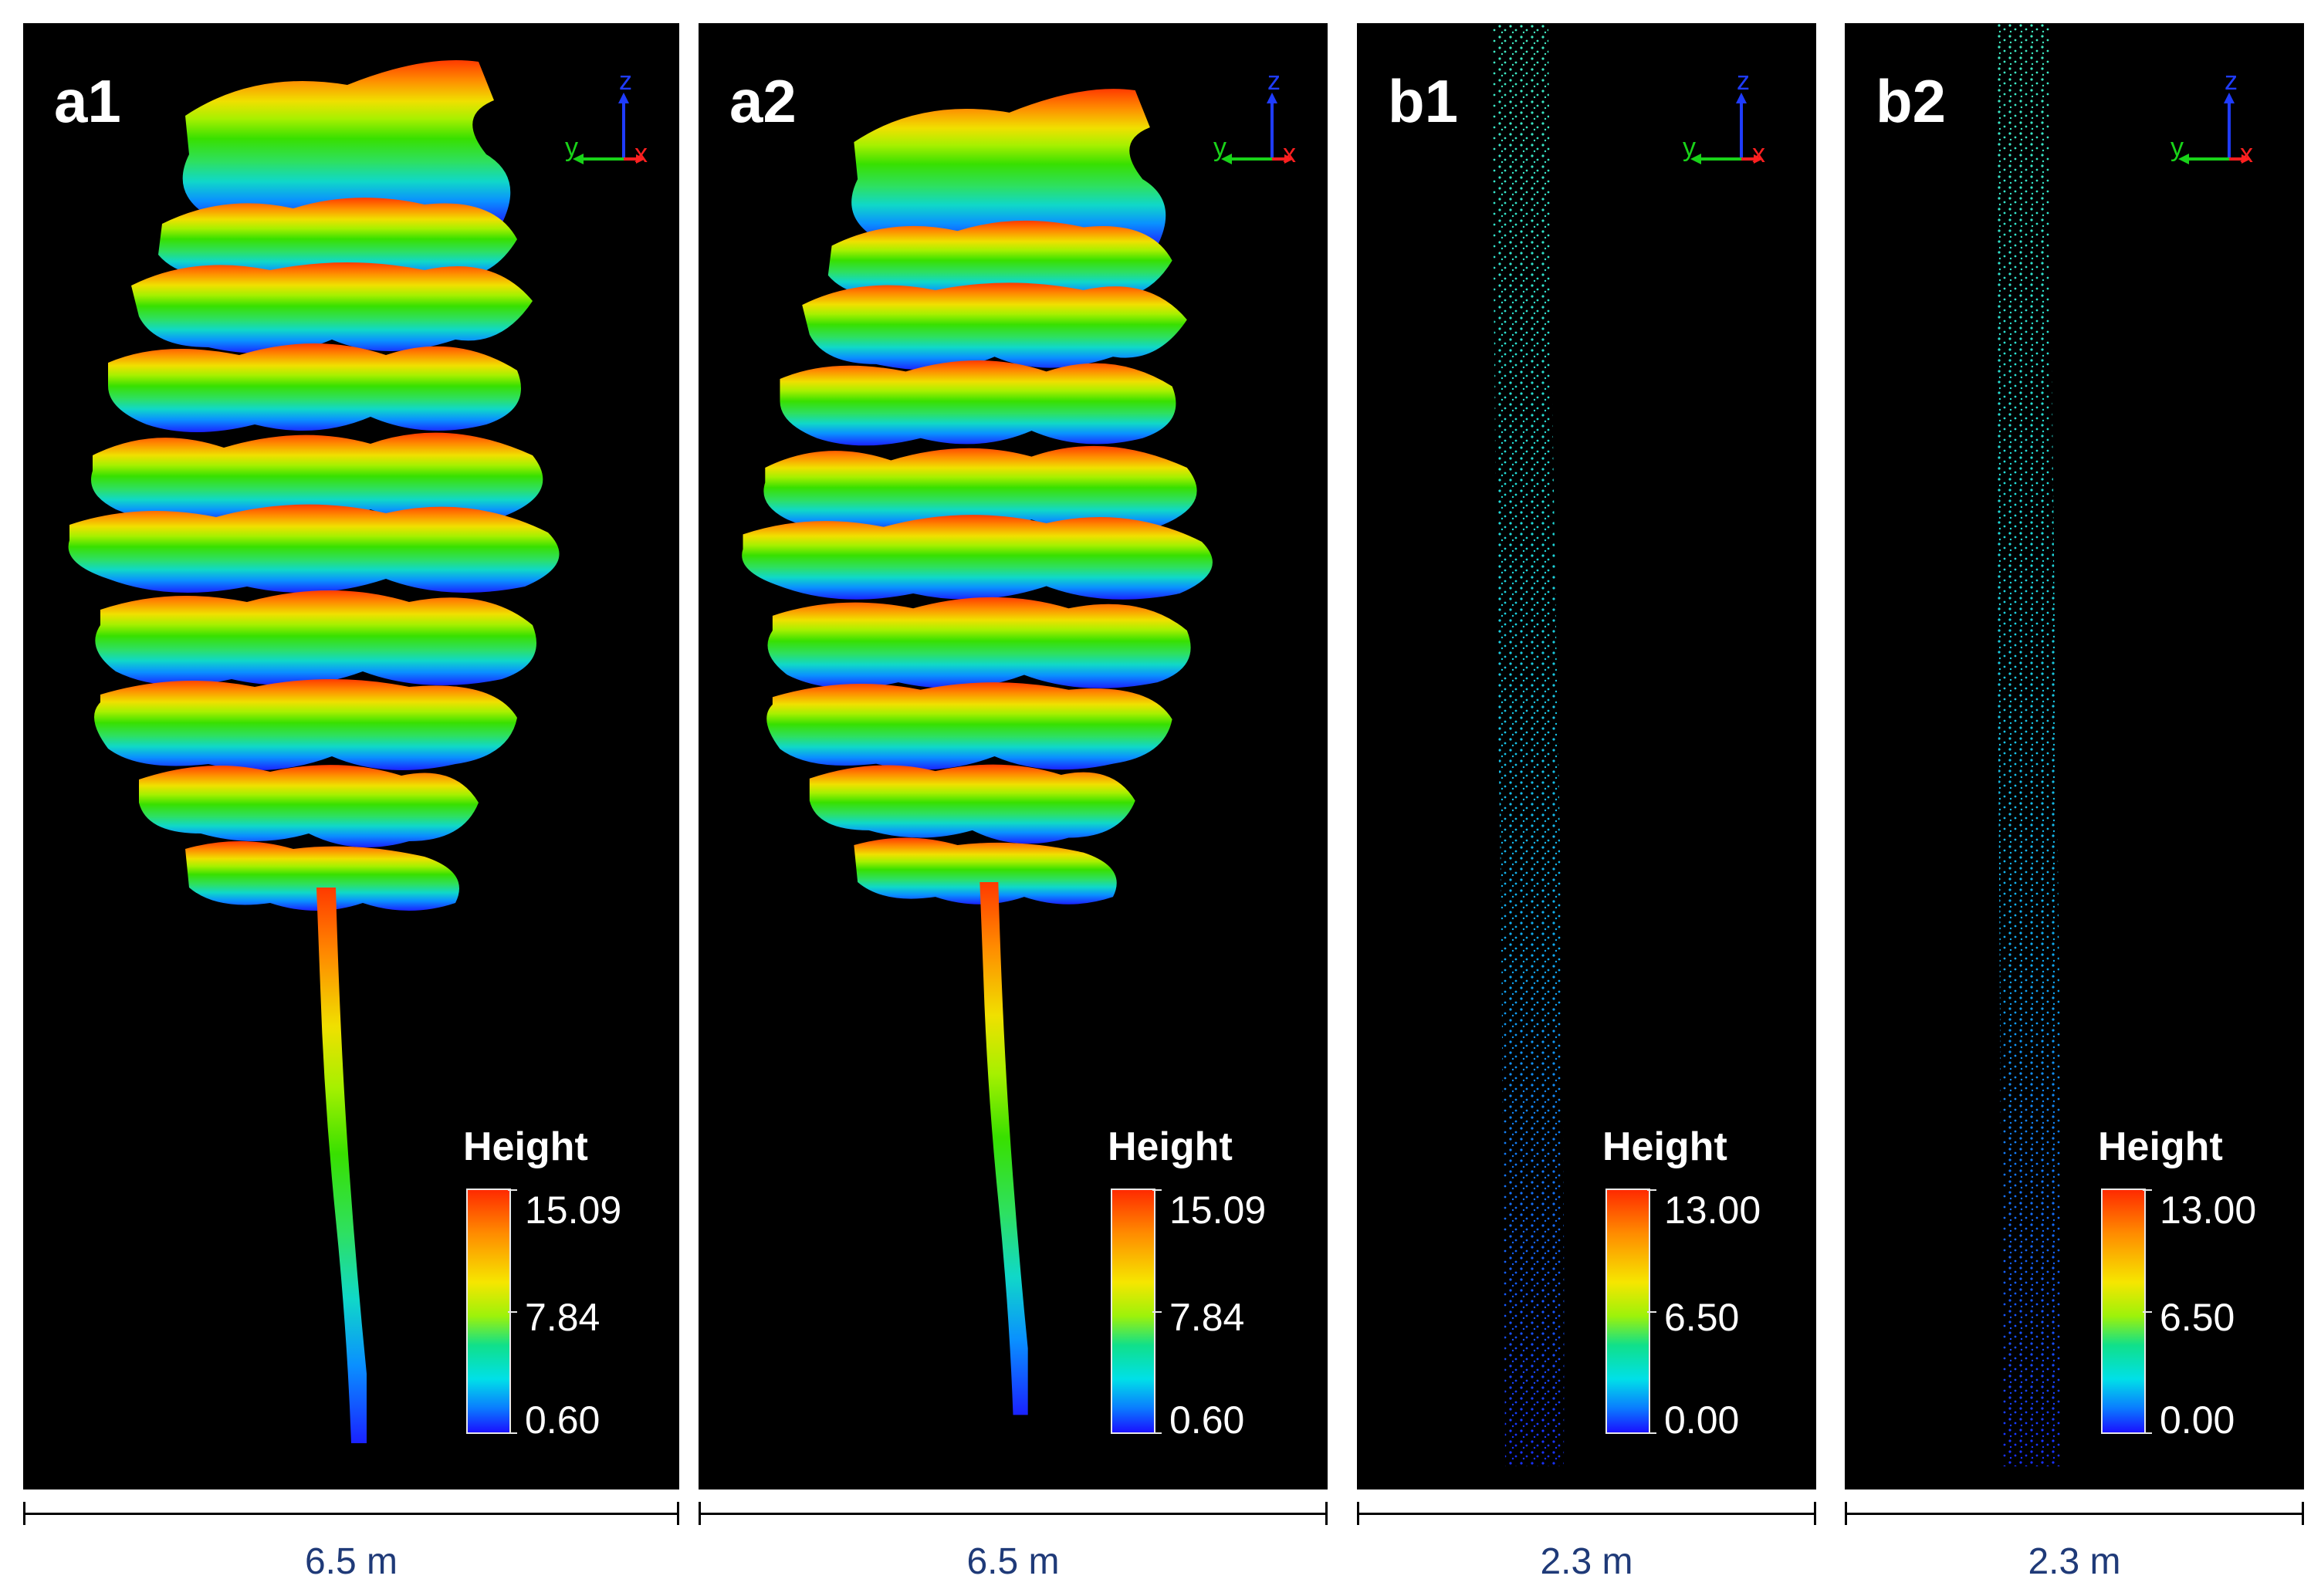 The width and height of the screenshot is (2321, 1596). Describe the element at coordinates (1423, 101) in the screenshot. I see `panel-label: b1` at that location.